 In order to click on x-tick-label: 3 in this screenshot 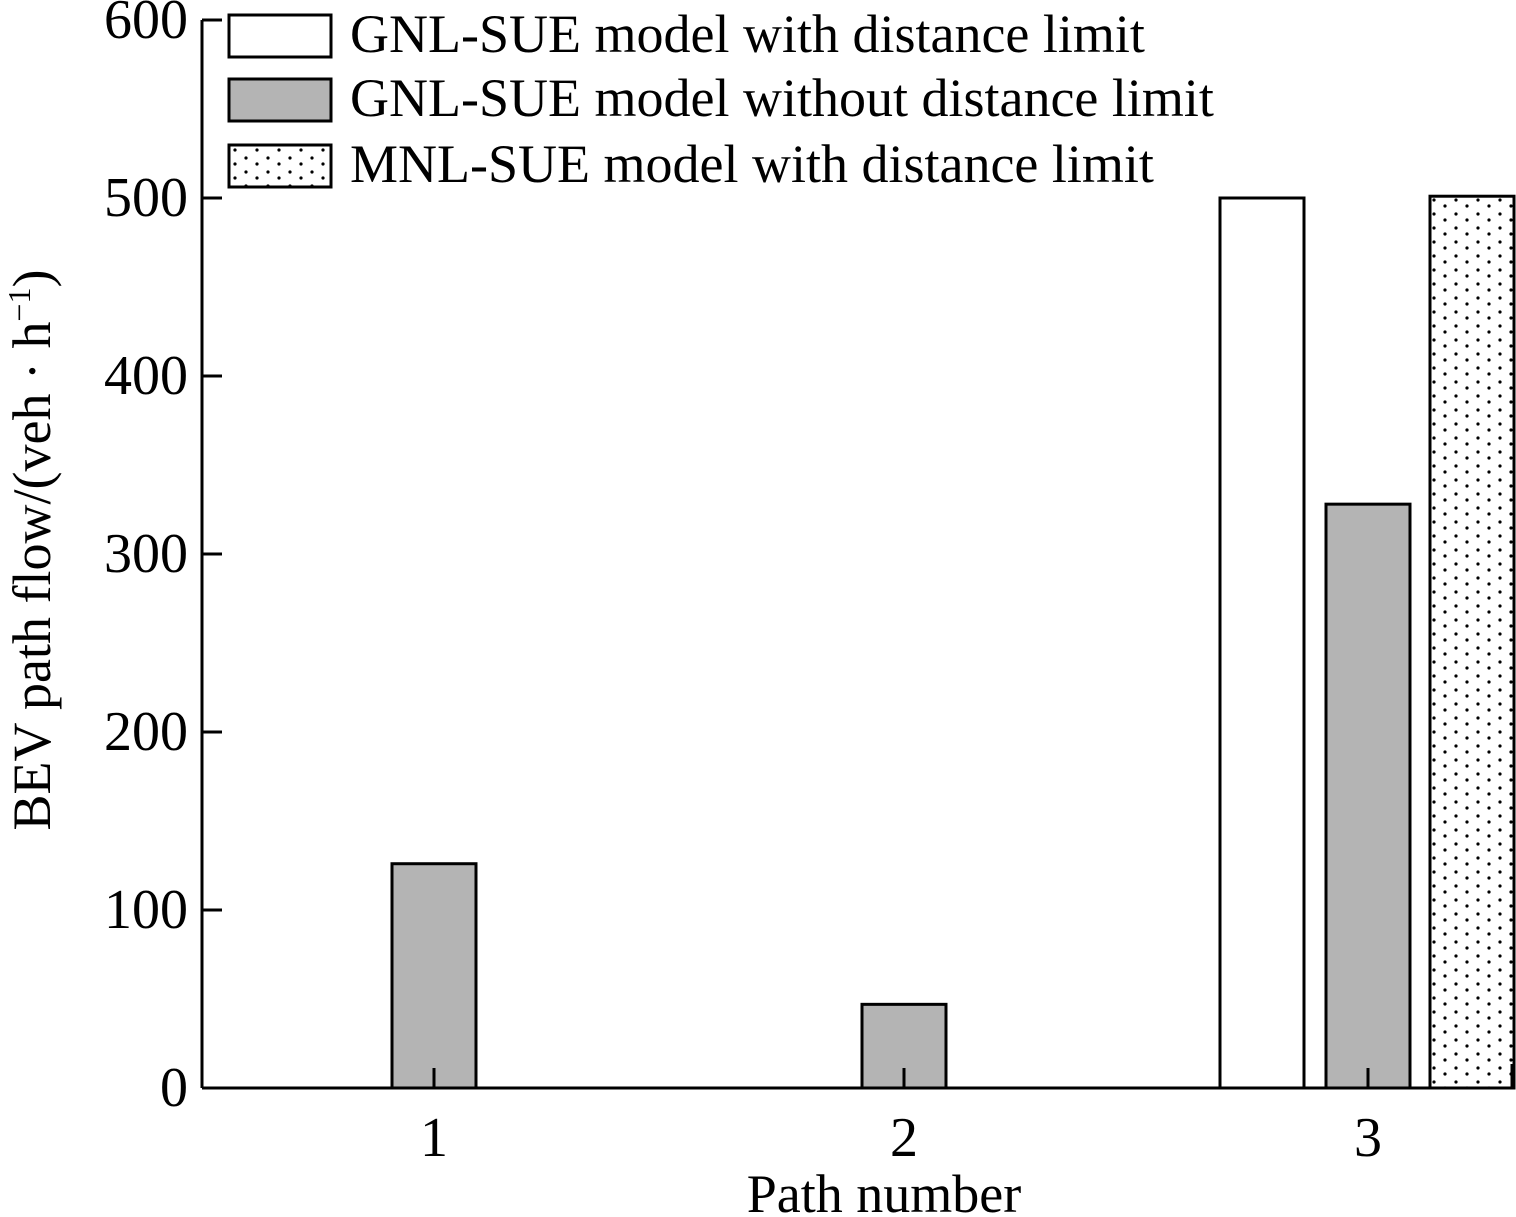, I will do `click(1368, 1138)`.